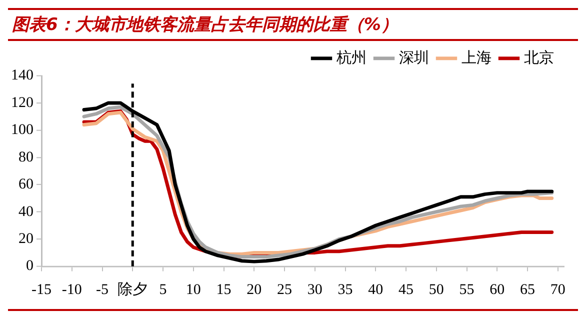 The width and height of the screenshot is (586, 326). What do you see at coordinates (466, 290) in the screenshot?
I see `x-tick-label: 55` at bounding box center [466, 290].